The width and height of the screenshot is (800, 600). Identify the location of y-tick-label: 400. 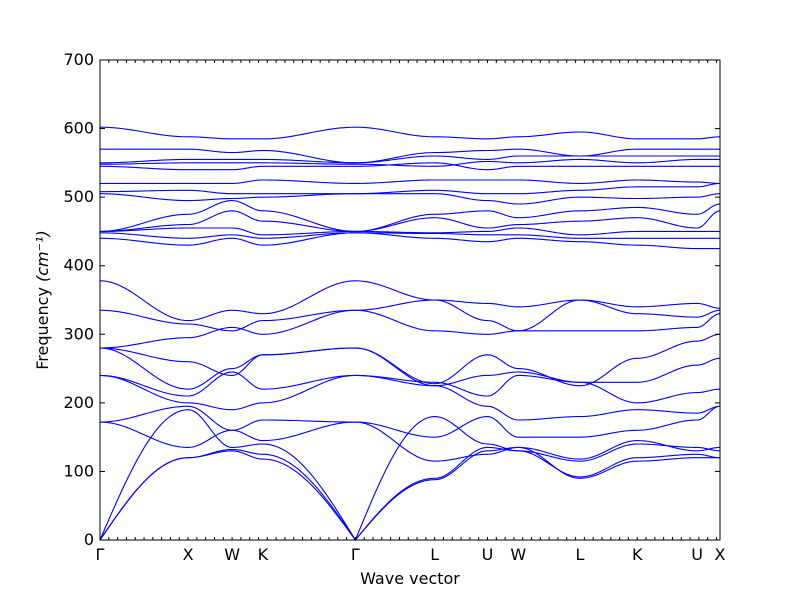
(78, 265).